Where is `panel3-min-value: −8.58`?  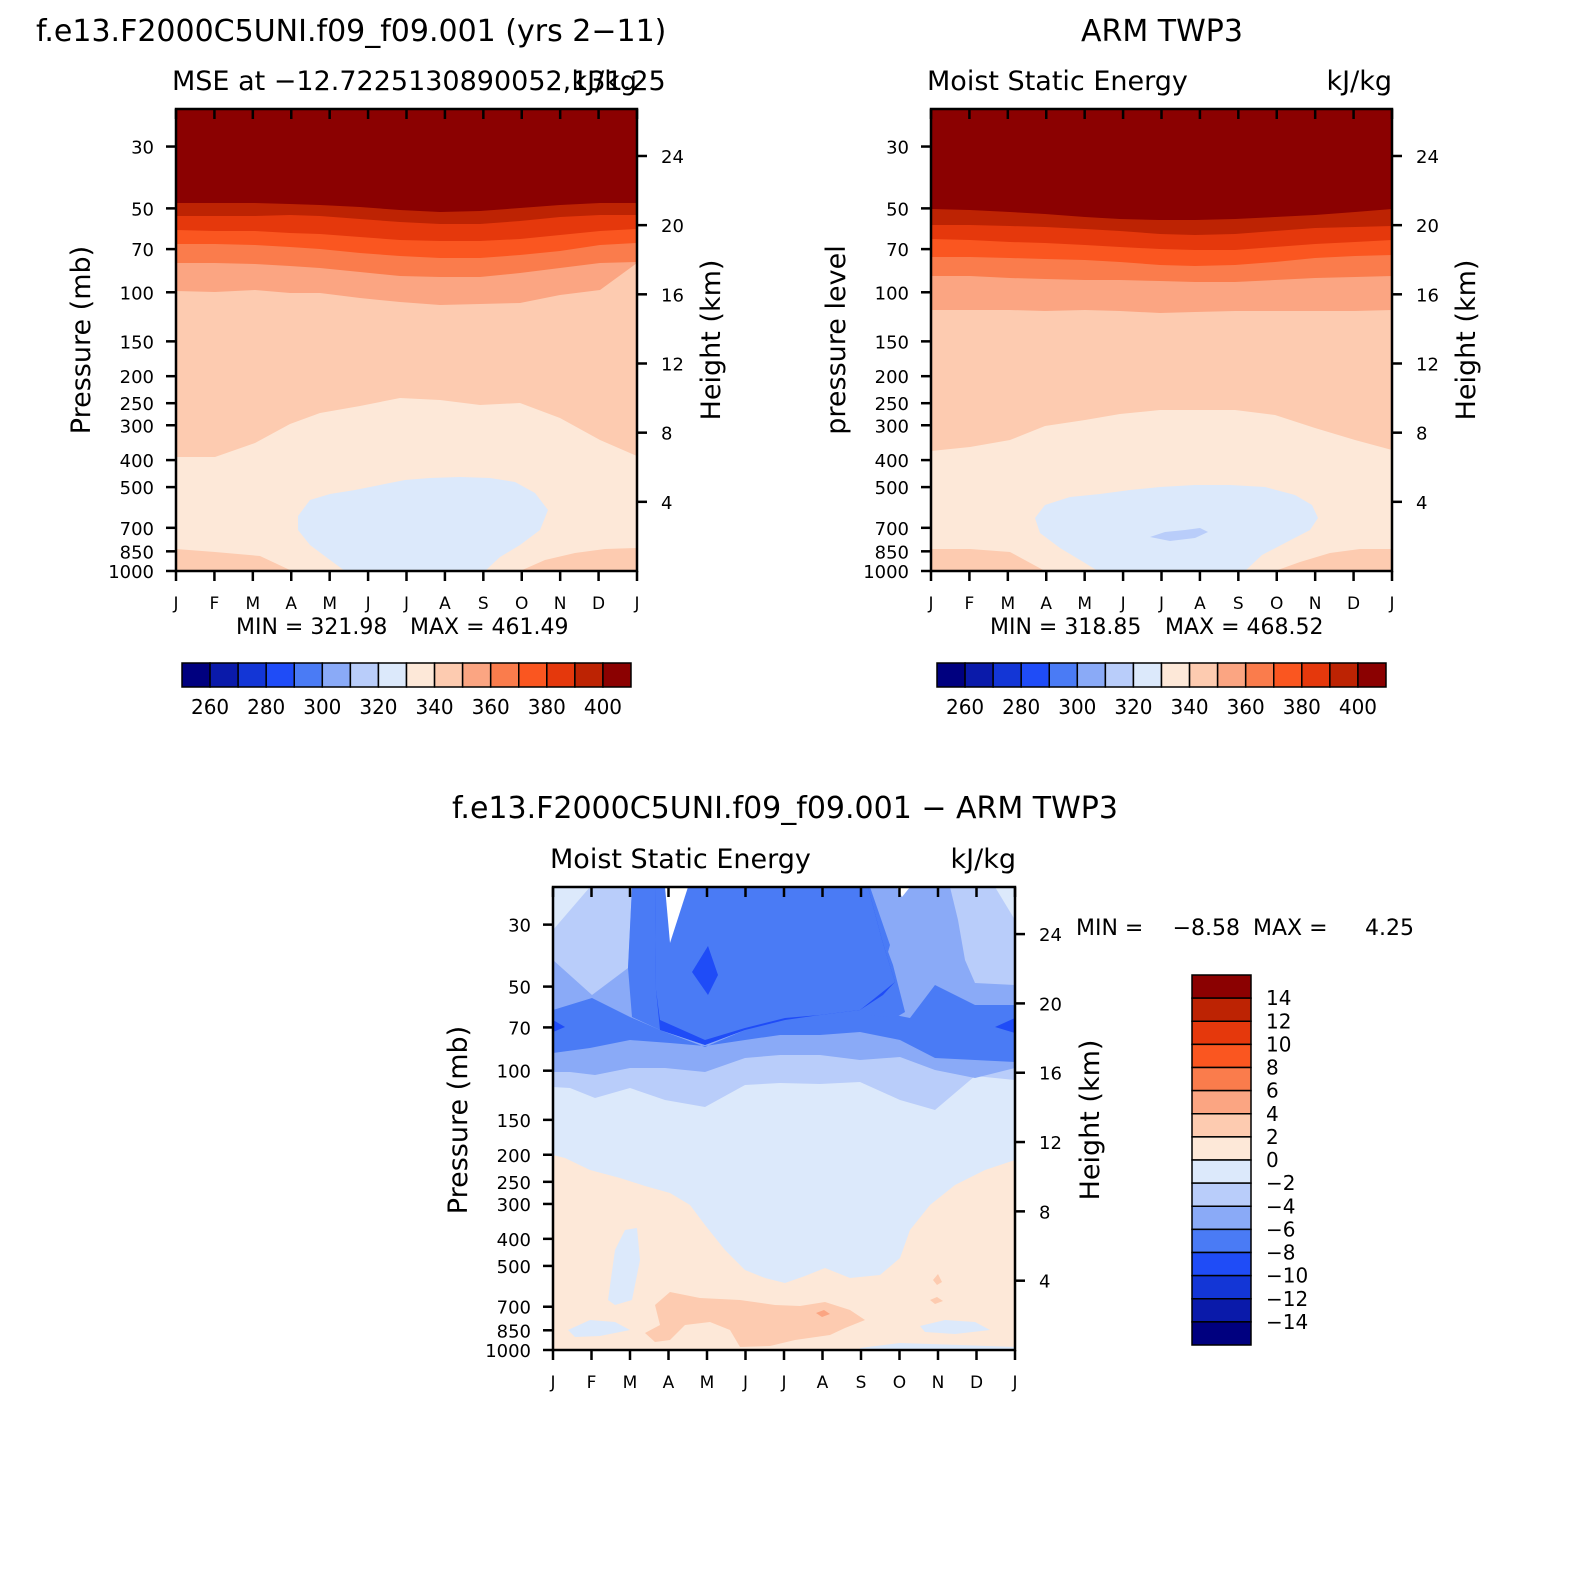
panel3-min-value: −8.58 is located at coordinates (1206, 928).